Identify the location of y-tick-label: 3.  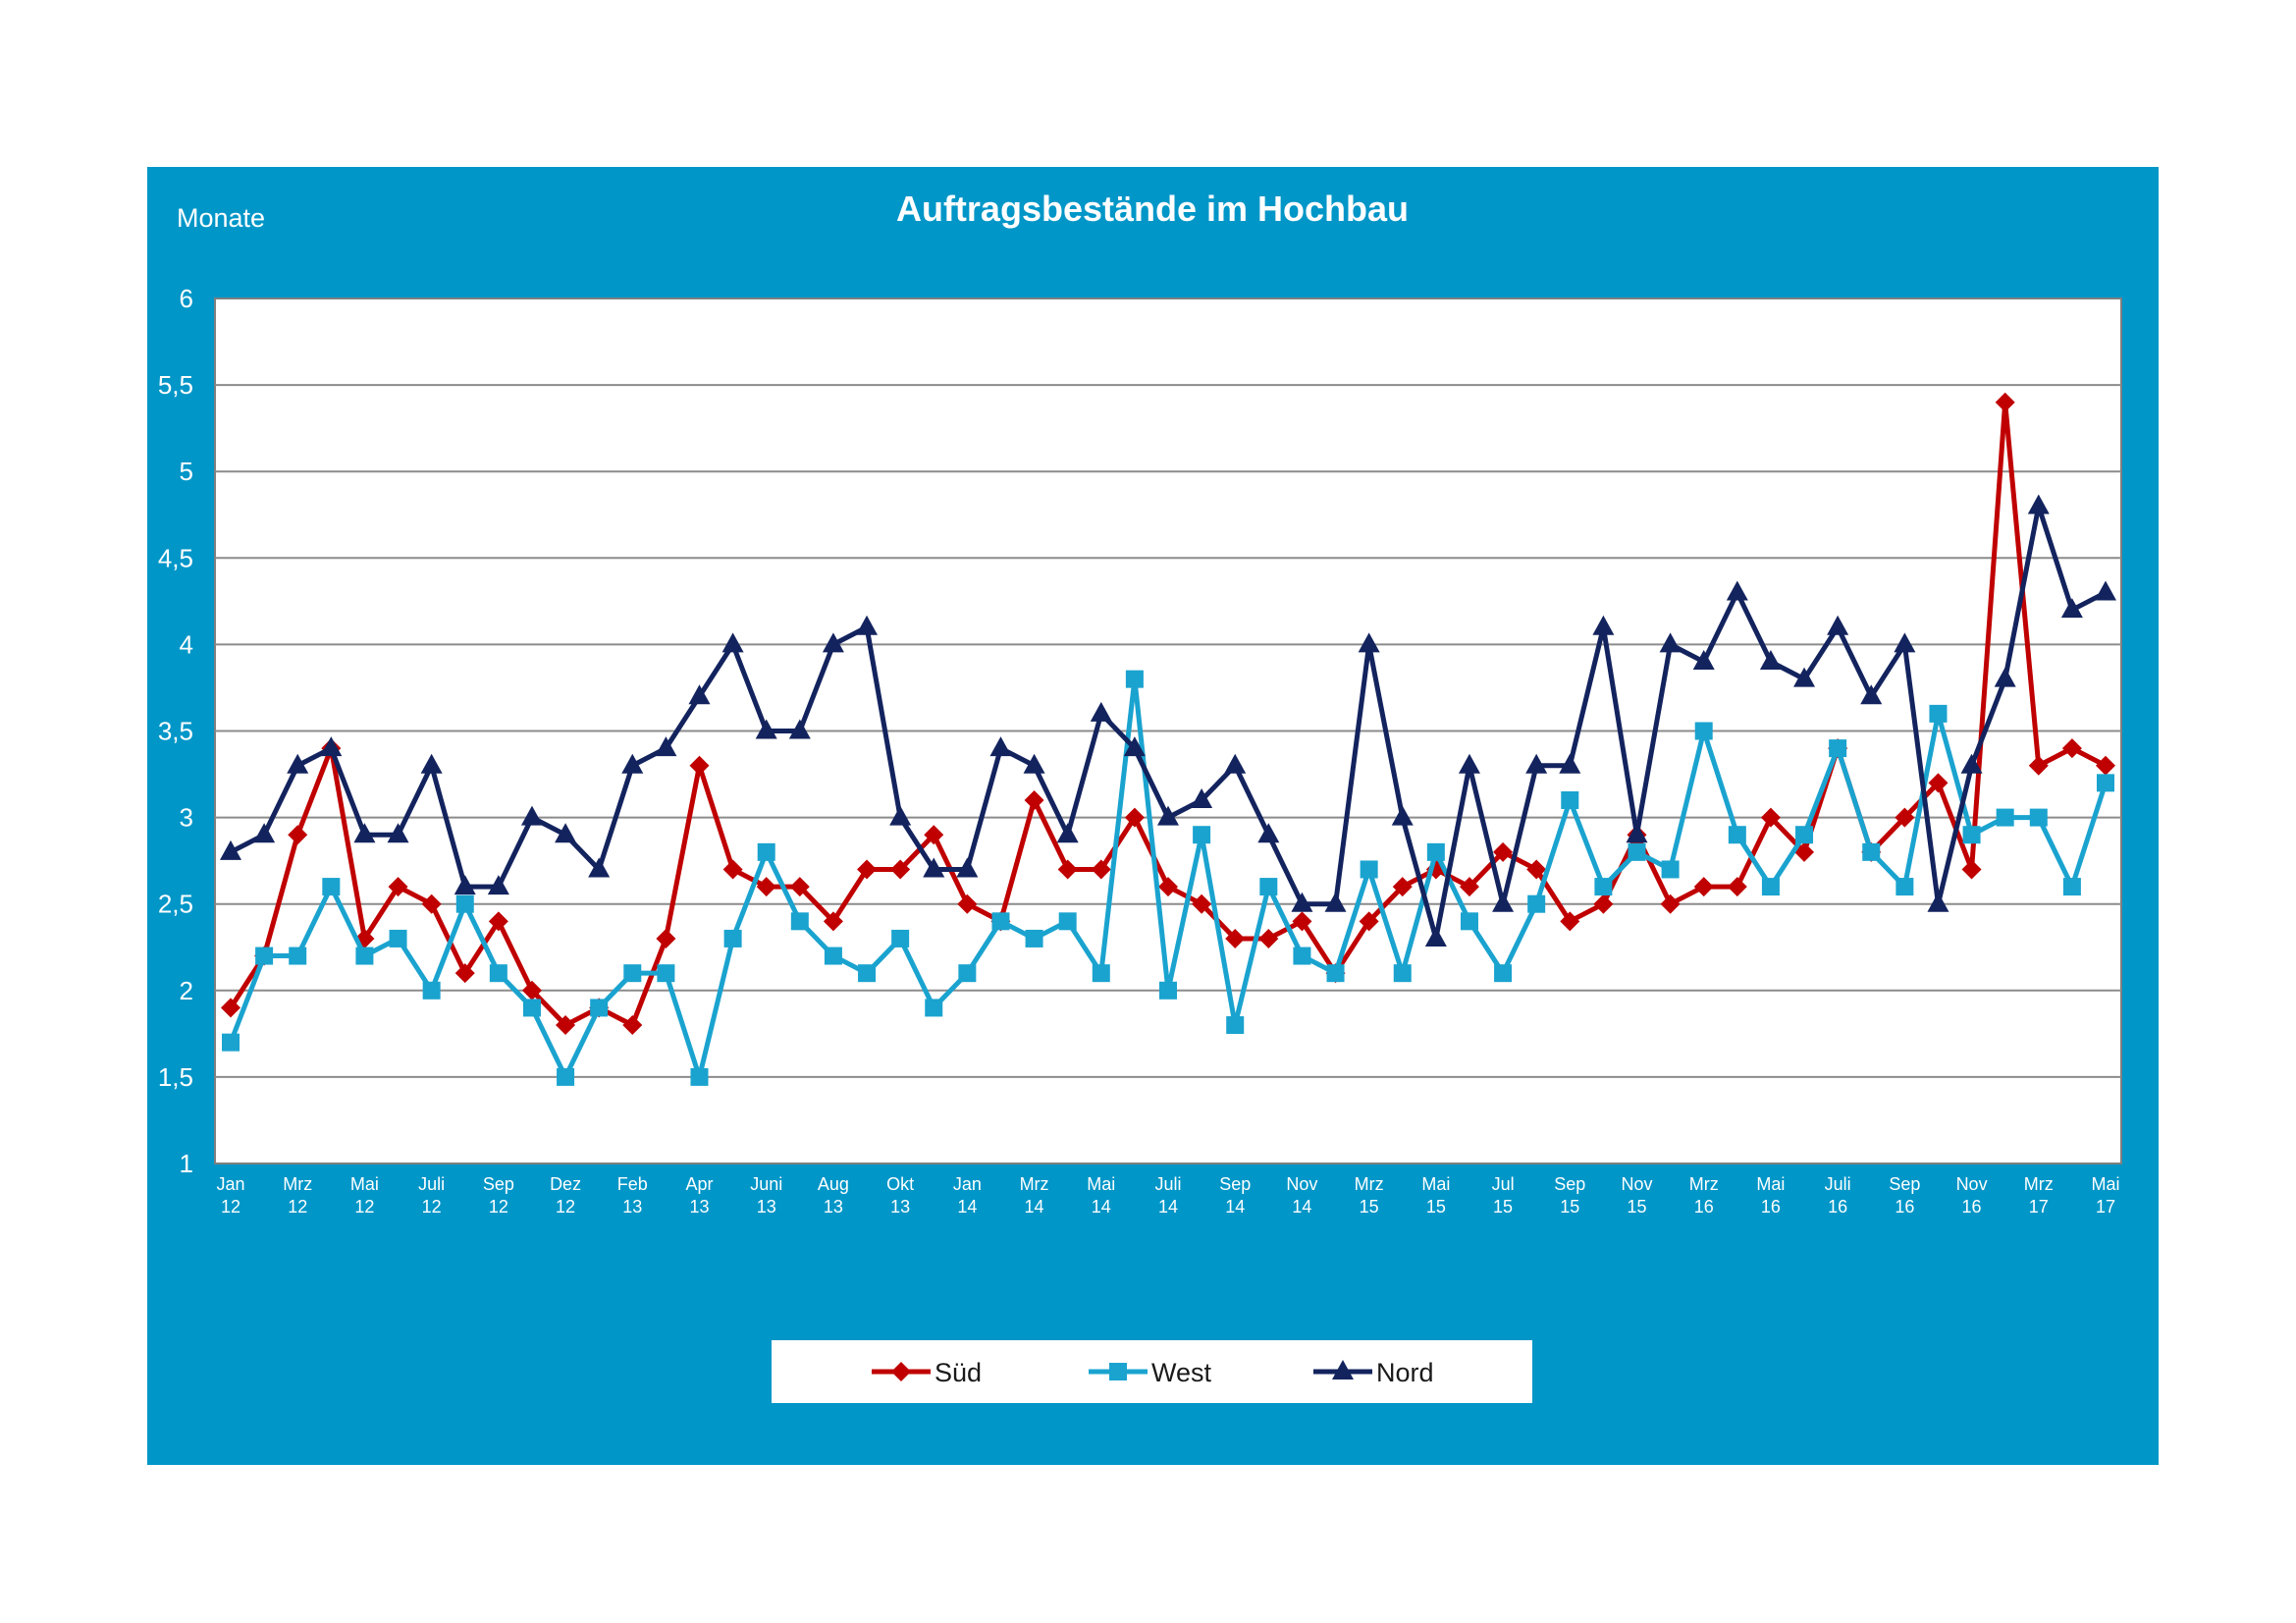
(186, 818).